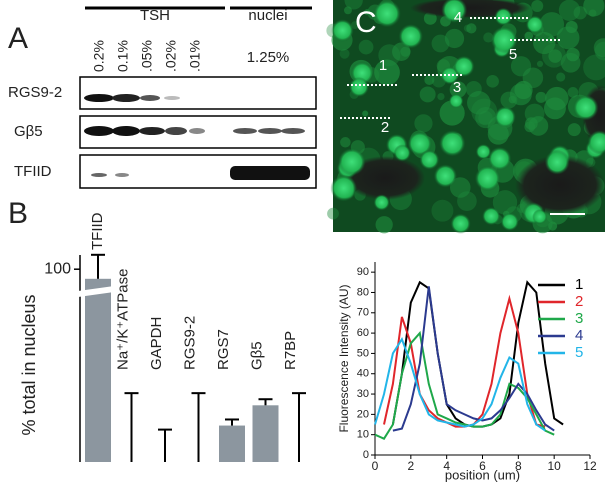  Describe the element at coordinates (458, 17) in the screenshot. I see `roi-label: 4` at that location.